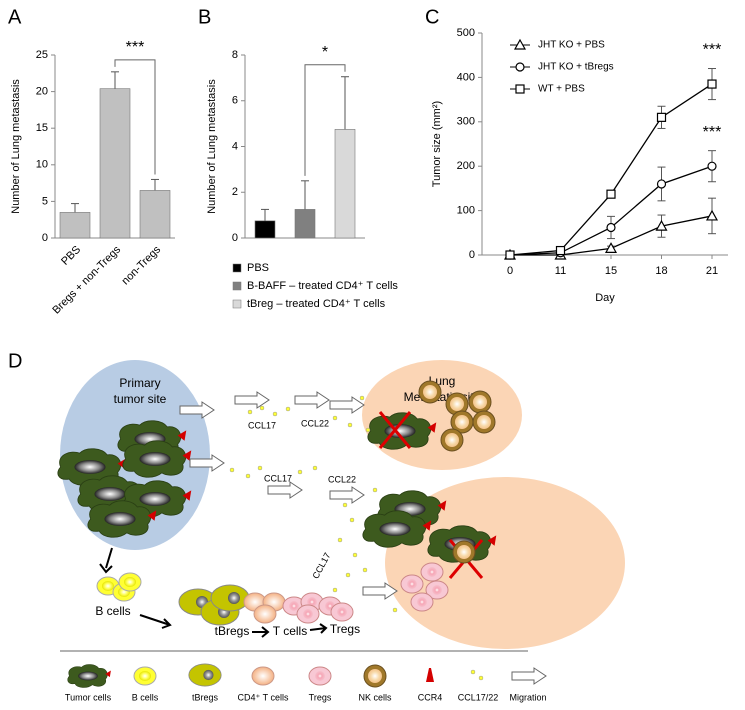  I want to click on y-axis-label: Tumor size (mm²), so click(437, 144).